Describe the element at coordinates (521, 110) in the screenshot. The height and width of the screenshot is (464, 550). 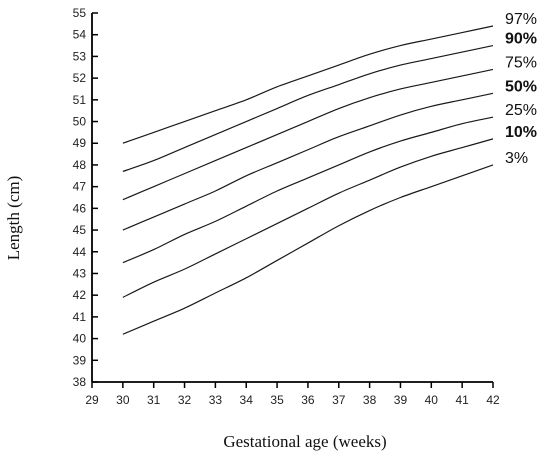
I see `percentile-label: 25%` at that location.